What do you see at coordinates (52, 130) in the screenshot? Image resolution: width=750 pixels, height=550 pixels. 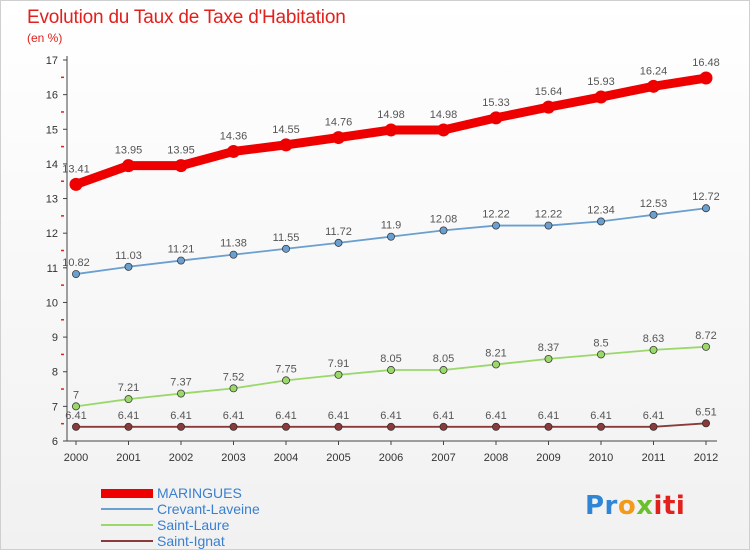 I see `y-tick-label: 15` at bounding box center [52, 130].